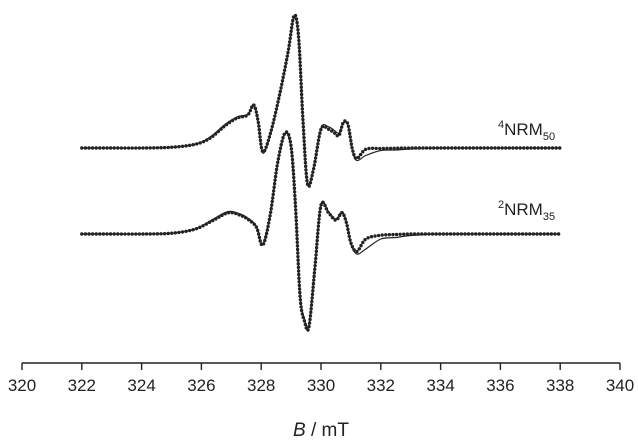 The image size is (638, 441). I want to click on x-tick-label-326: 326, so click(201, 385).